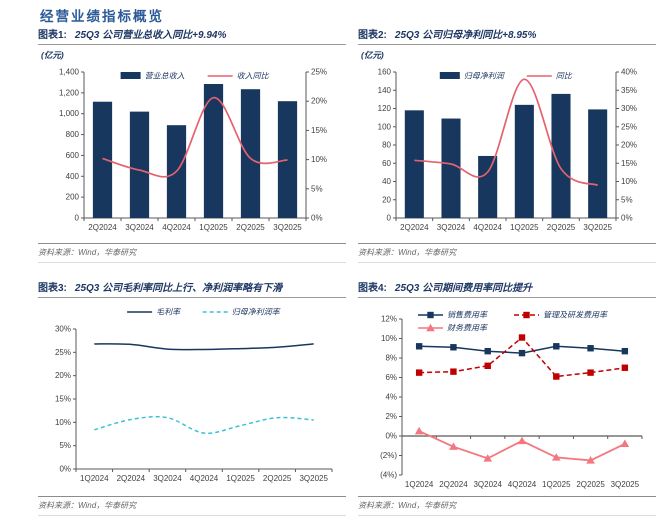  I want to click on figure-4-header: 图表4: 25Q3 公司期间费用率同比提升, so click(507, 288).